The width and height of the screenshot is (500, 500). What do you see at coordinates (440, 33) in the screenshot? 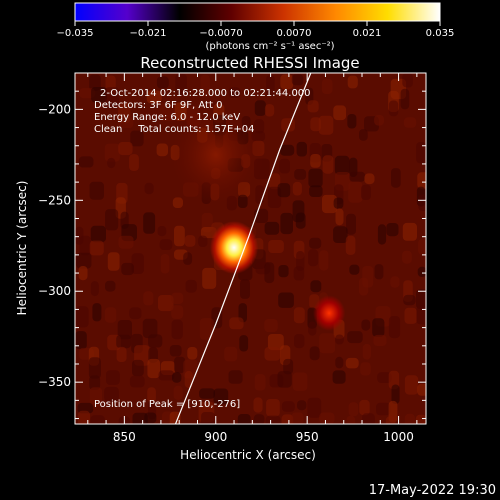
I see `colorbar-tick-label: 0.035` at bounding box center [440, 33].